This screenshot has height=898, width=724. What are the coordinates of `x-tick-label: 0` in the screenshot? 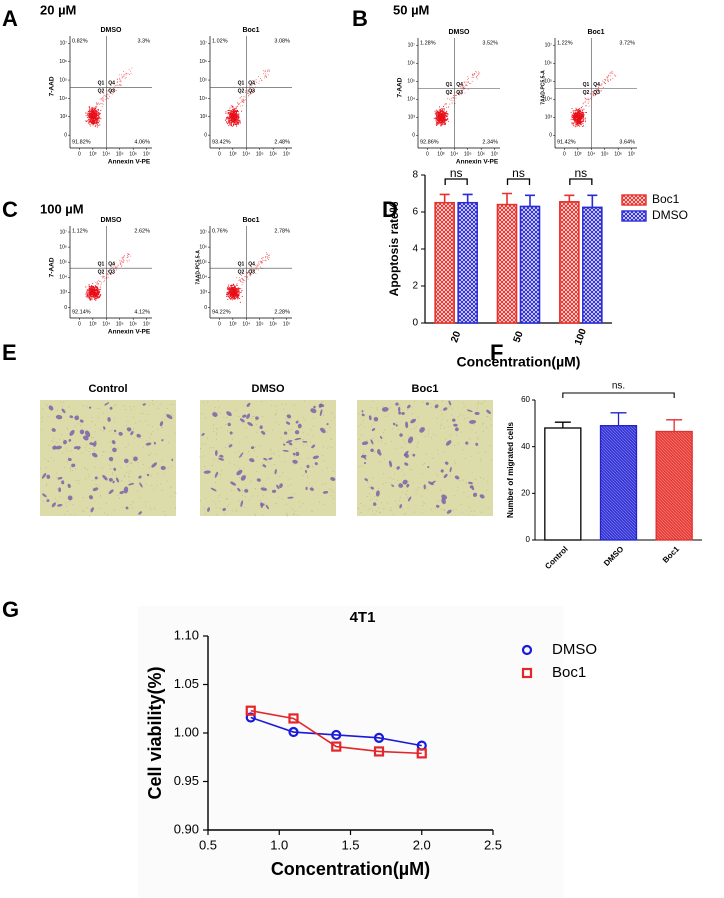 It's located at (79, 324).